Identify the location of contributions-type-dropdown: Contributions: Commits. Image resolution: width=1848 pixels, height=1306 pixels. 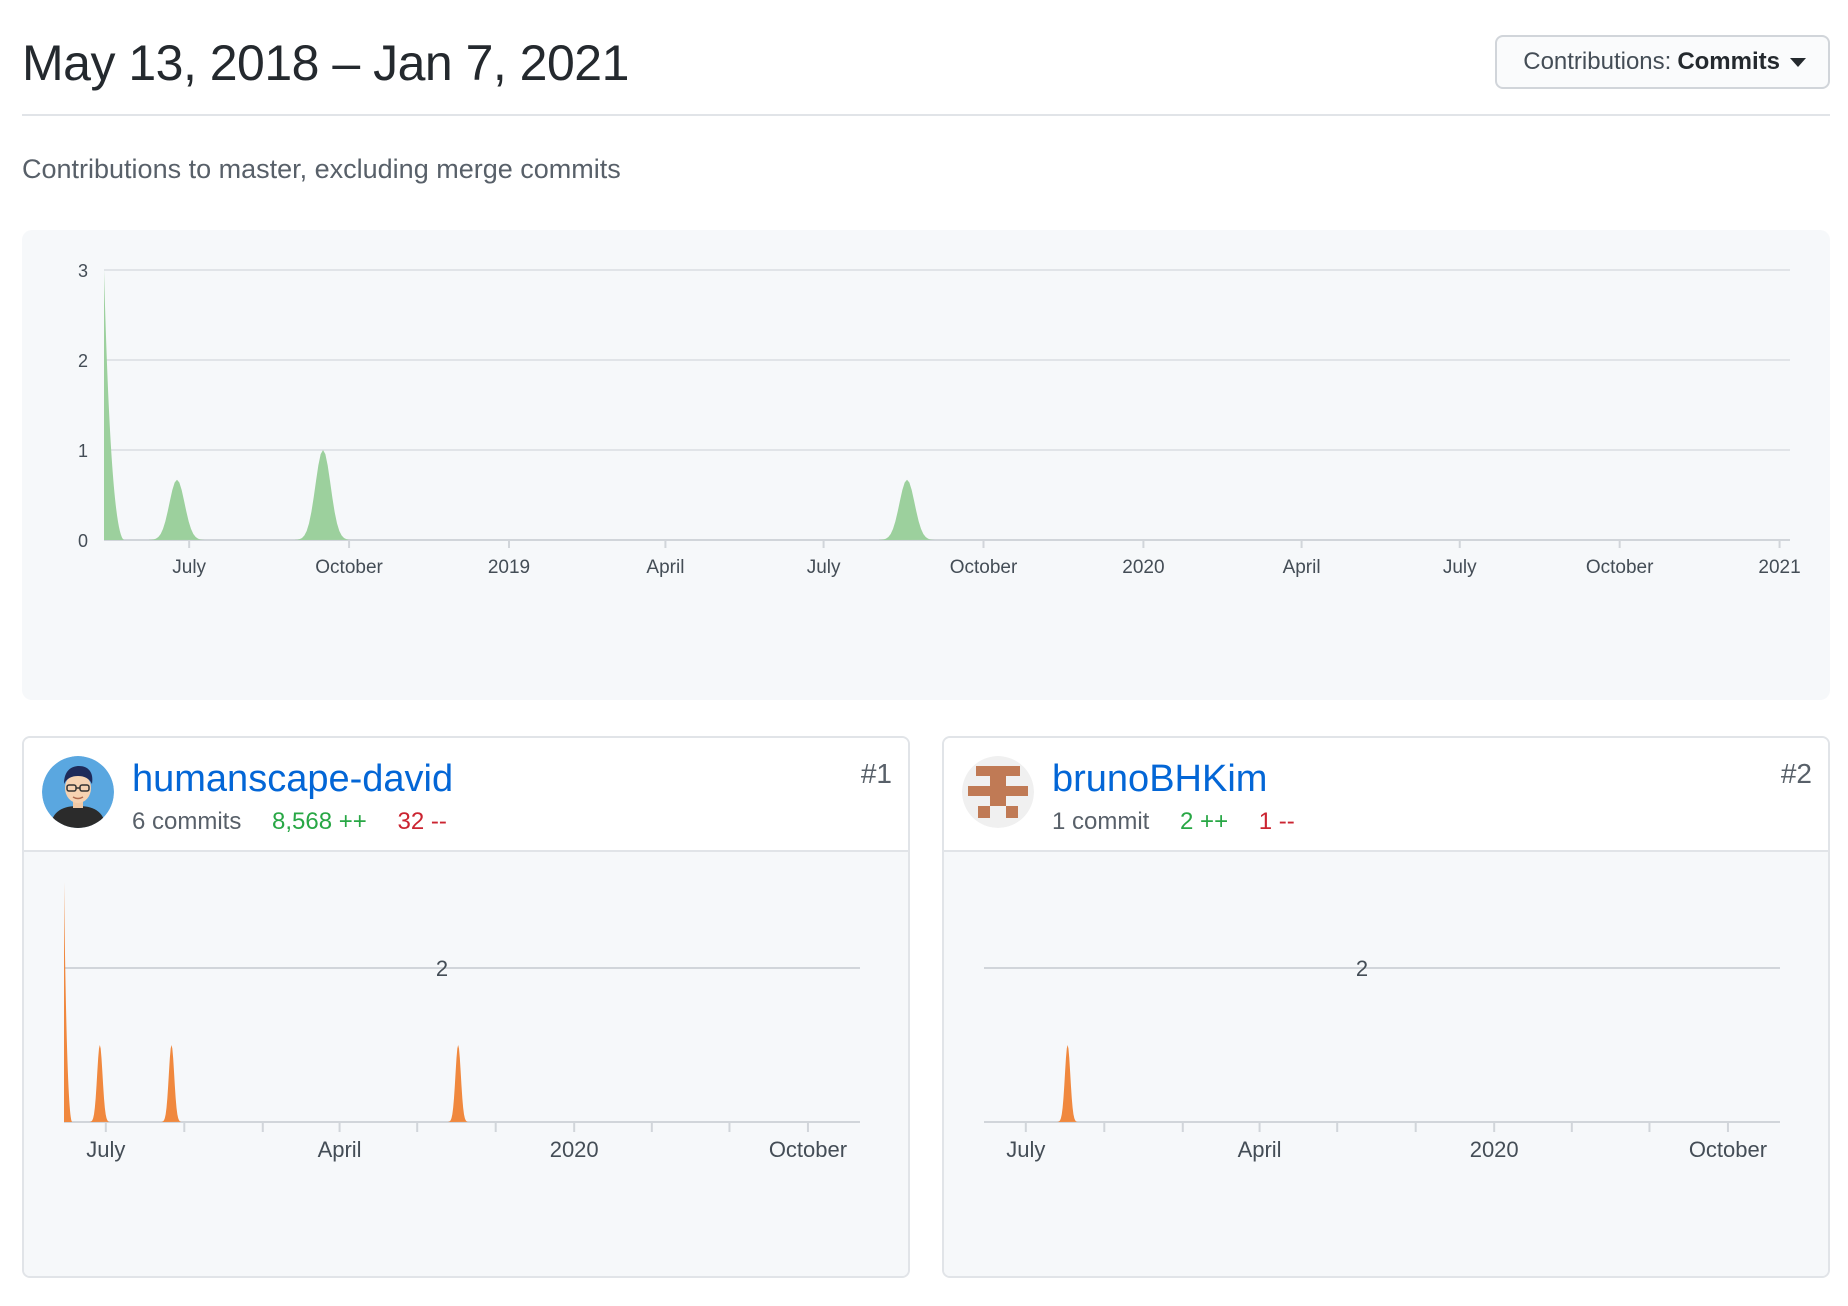
(1662, 62).